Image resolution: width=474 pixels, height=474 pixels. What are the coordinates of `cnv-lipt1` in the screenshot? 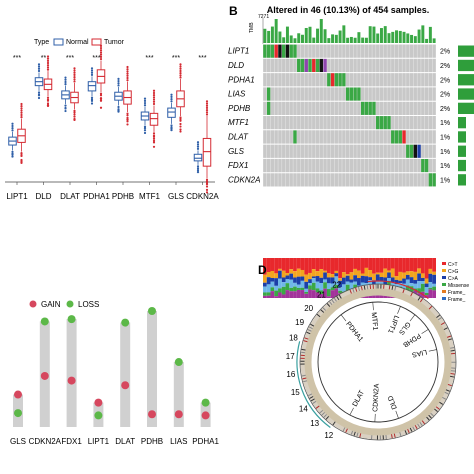 It's located at (98, 412).